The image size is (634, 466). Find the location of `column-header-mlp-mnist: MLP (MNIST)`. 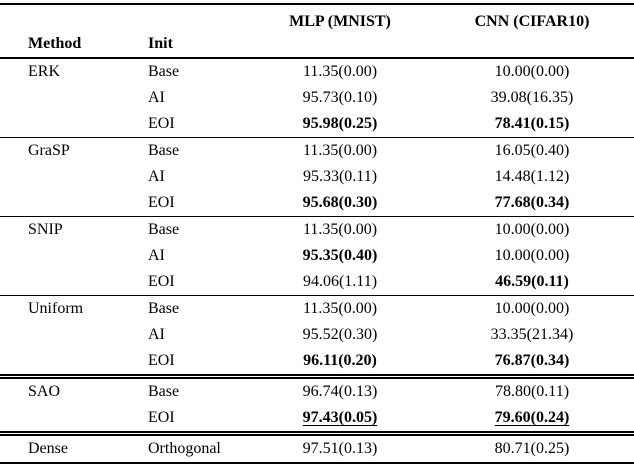

column-header-mlp-mnist: MLP (MNIST) is located at coordinates (340, 21).